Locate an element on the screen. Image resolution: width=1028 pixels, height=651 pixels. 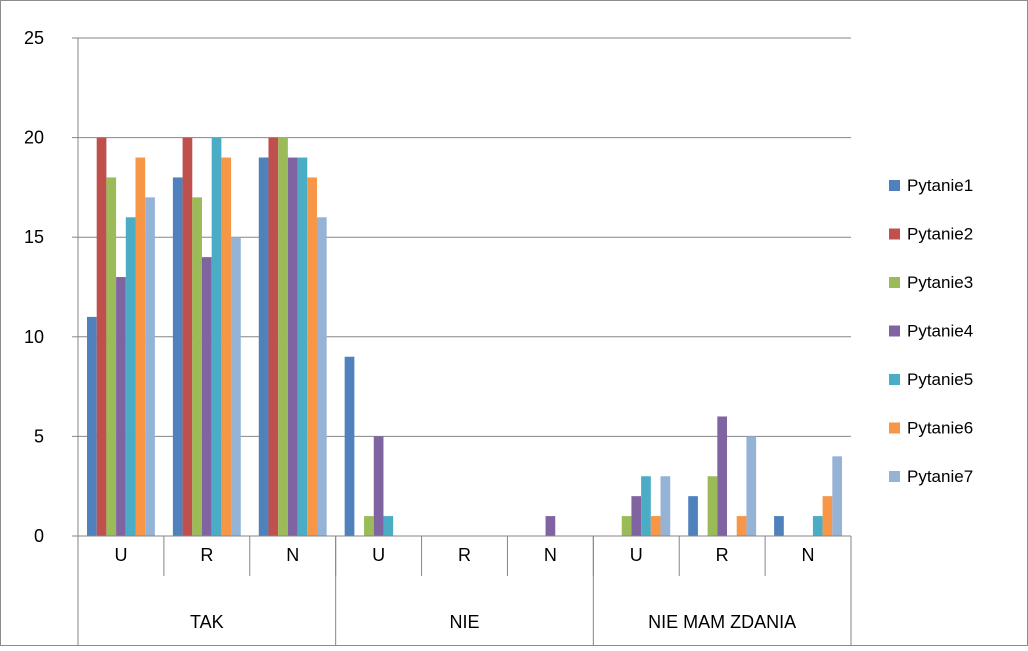
legend-swatch-pytanie3 is located at coordinates (894, 282).